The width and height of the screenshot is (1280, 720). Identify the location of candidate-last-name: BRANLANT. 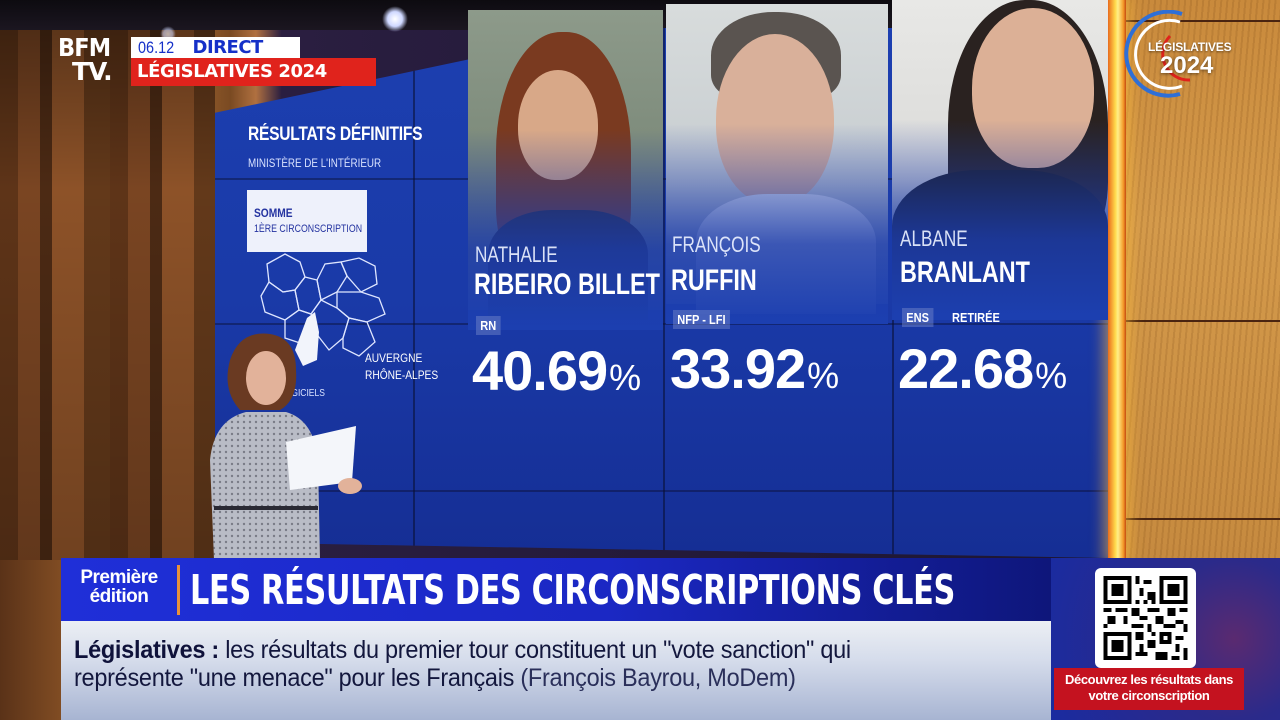
(965, 272).